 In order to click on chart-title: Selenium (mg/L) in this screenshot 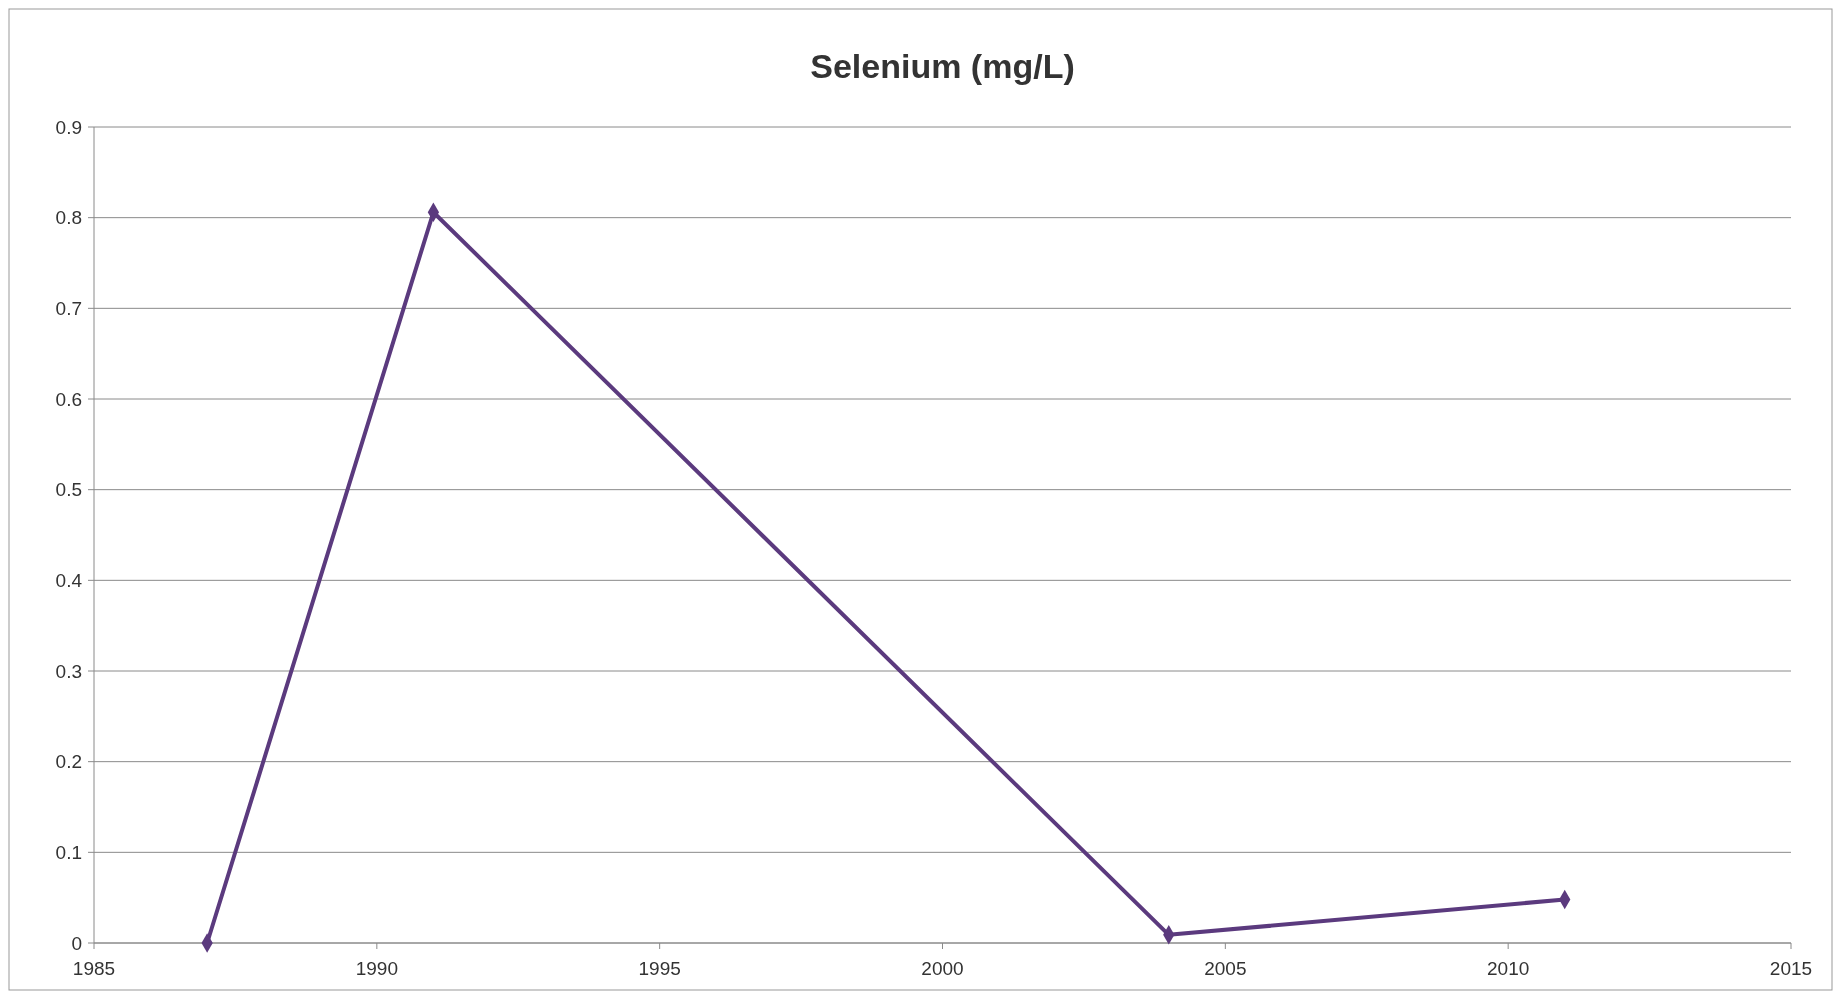, I will do `click(942, 66)`.